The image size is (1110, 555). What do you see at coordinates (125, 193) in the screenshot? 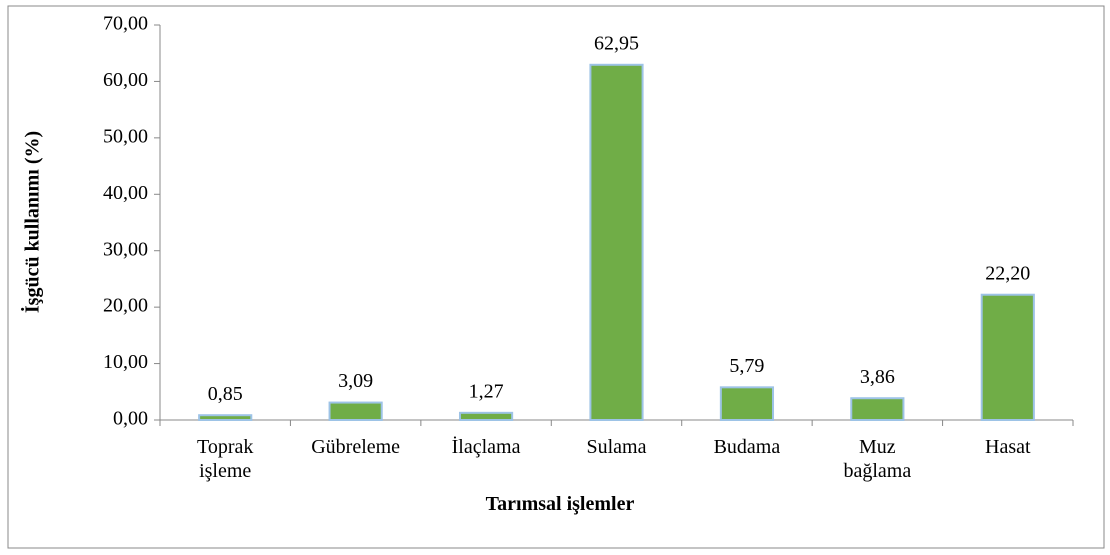
I see `y-tick-label: 40,00` at bounding box center [125, 193].